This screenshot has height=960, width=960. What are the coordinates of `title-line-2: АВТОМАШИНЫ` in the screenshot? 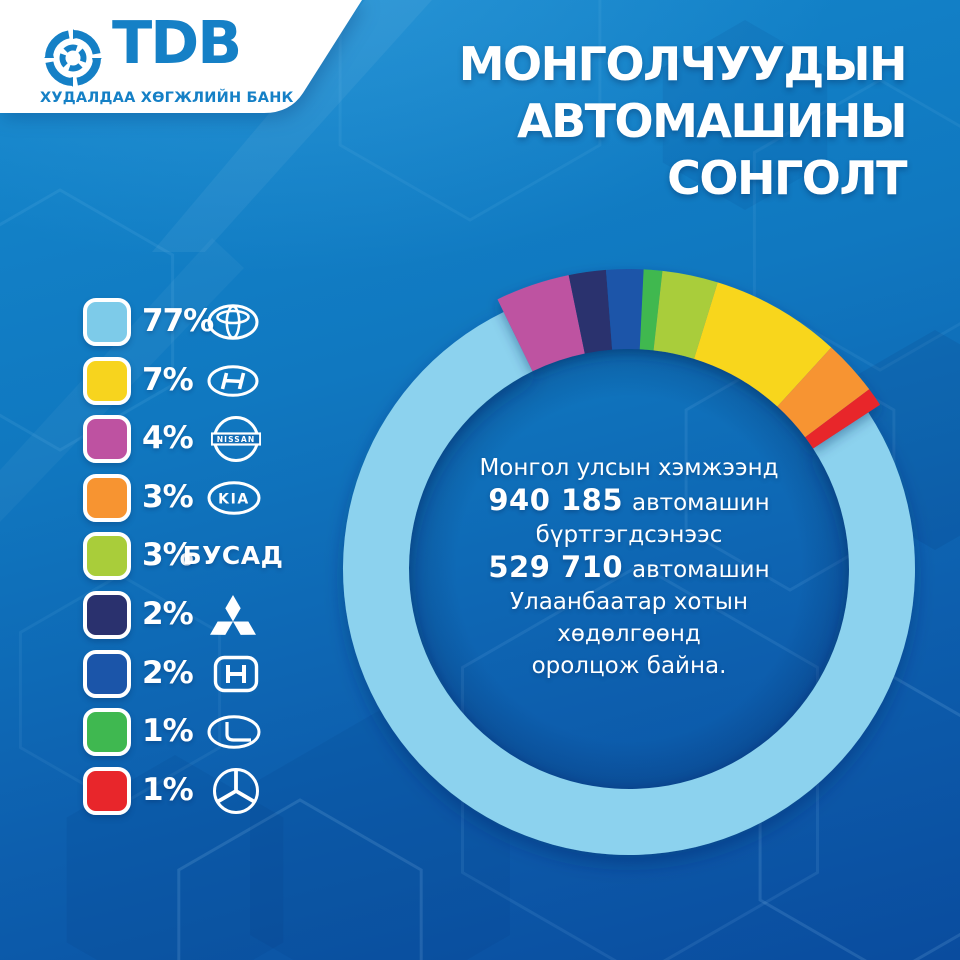 It's located at (712, 121).